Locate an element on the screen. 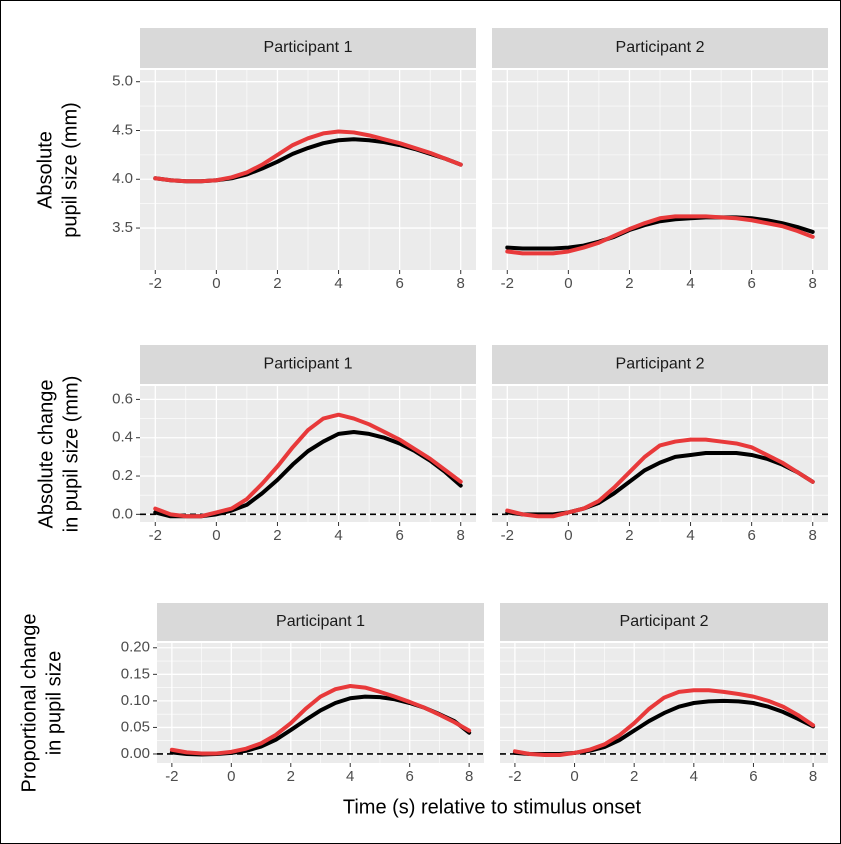 Image resolution: width=841 pixels, height=844 pixels. y-tick-label: 0.00 is located at coordinates (135, 753).